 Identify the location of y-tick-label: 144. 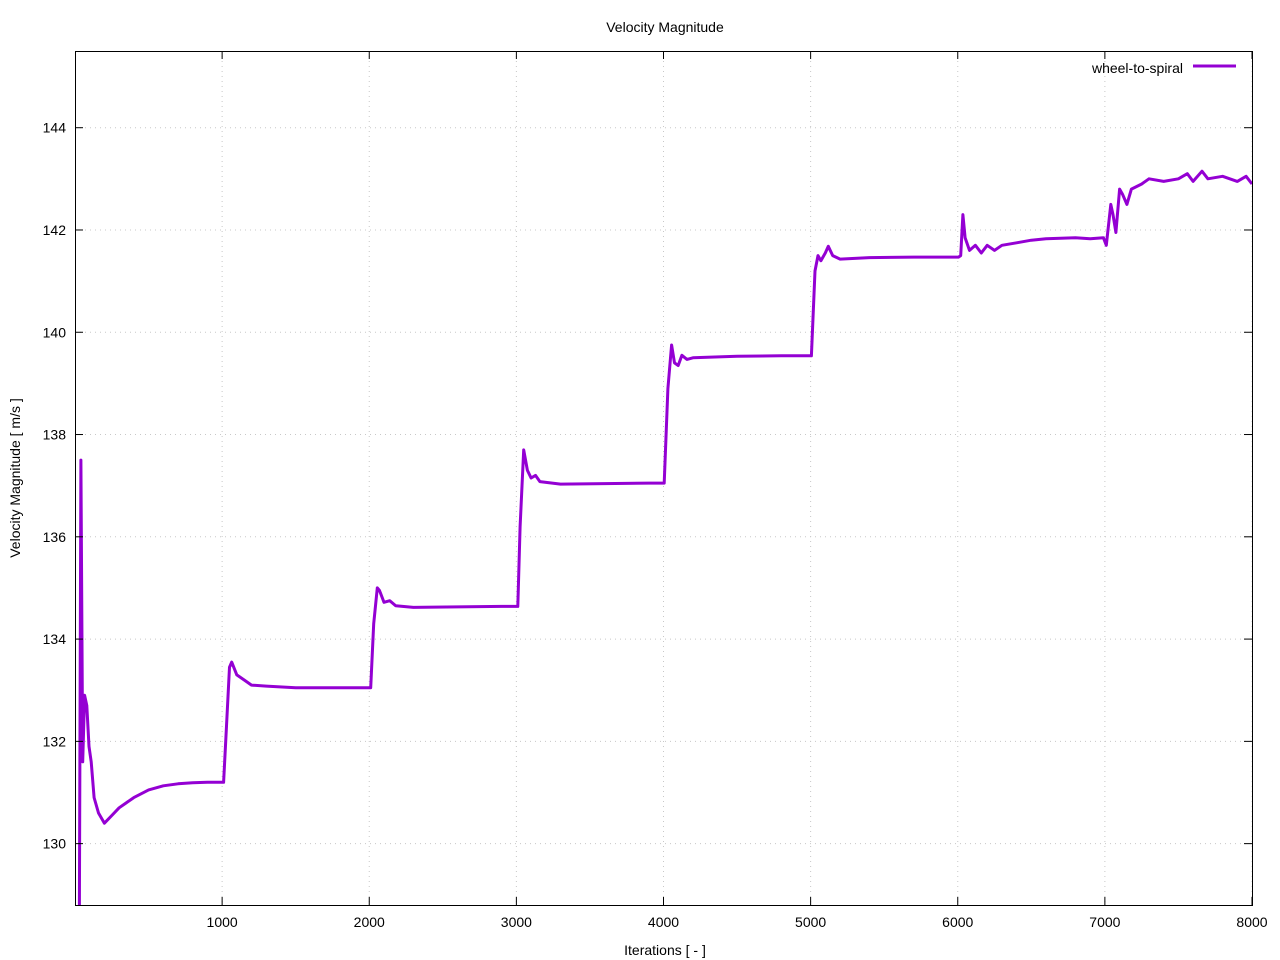
(55, 128).